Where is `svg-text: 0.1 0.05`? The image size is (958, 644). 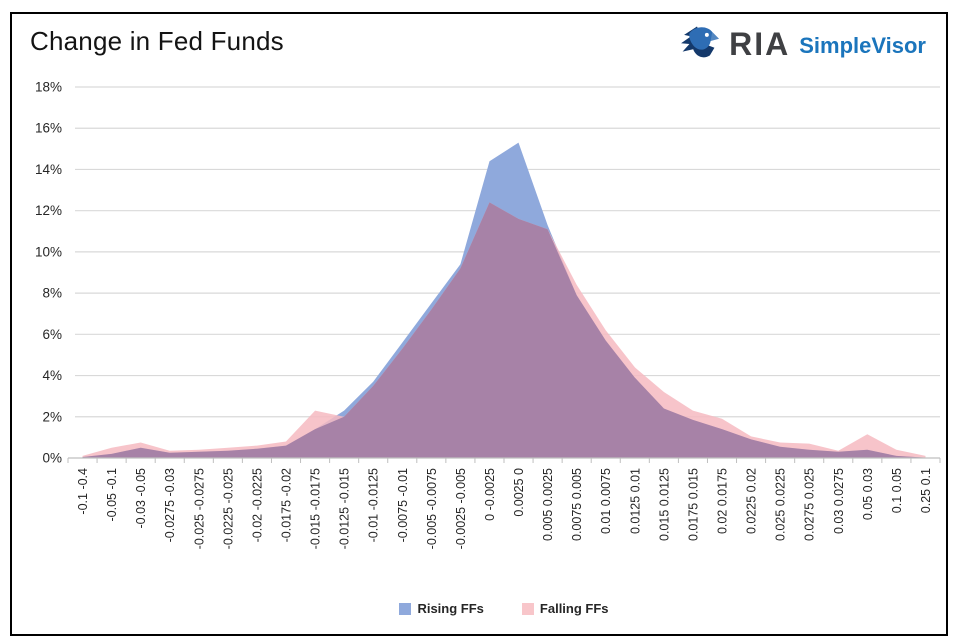
svg-text: 0.1 0.05 is located at coordinates (897, 490).